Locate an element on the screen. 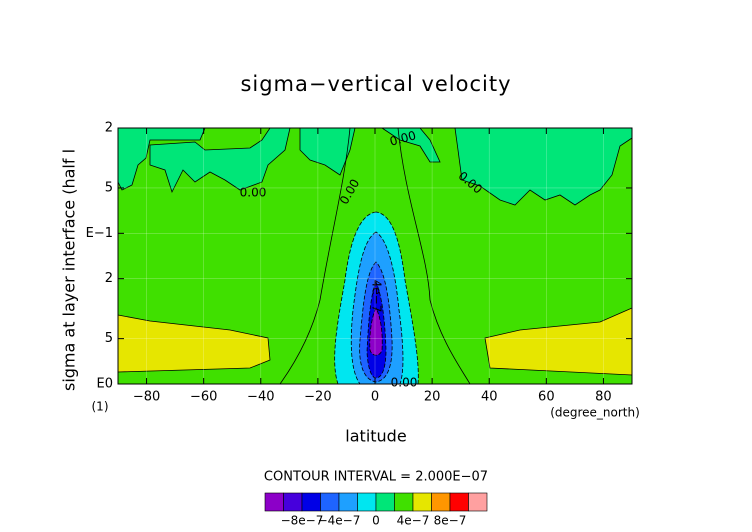  contour-label: 4e−7 is located at coordinates (377, 296).